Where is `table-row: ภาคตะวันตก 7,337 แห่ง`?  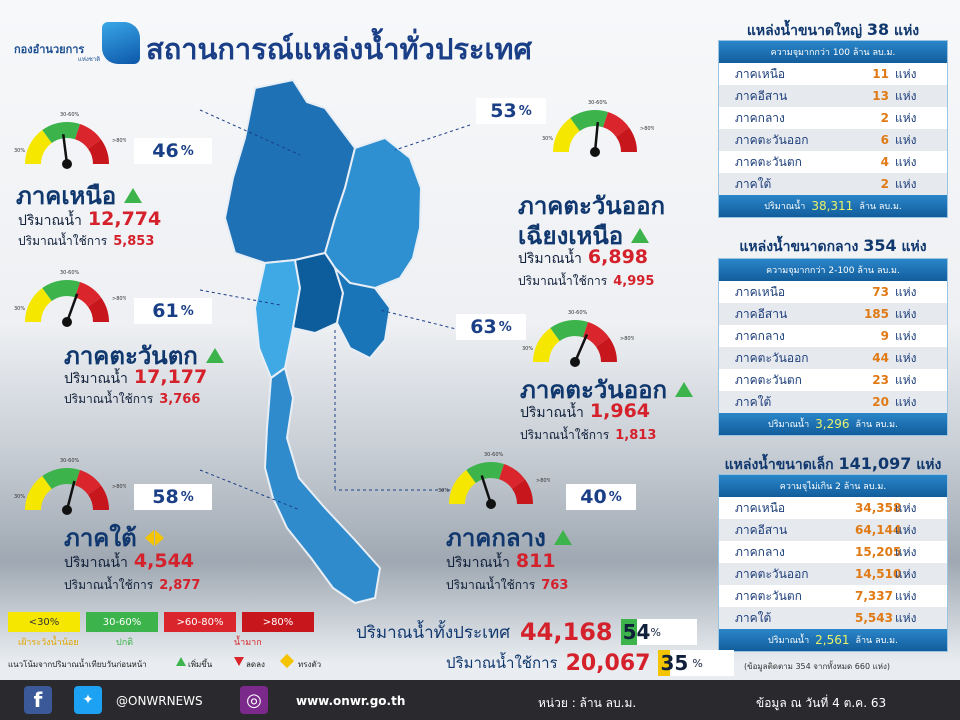
table-row: ภาคตะวันตก 7,337 แห่ง is located at coordinates (833, 596).